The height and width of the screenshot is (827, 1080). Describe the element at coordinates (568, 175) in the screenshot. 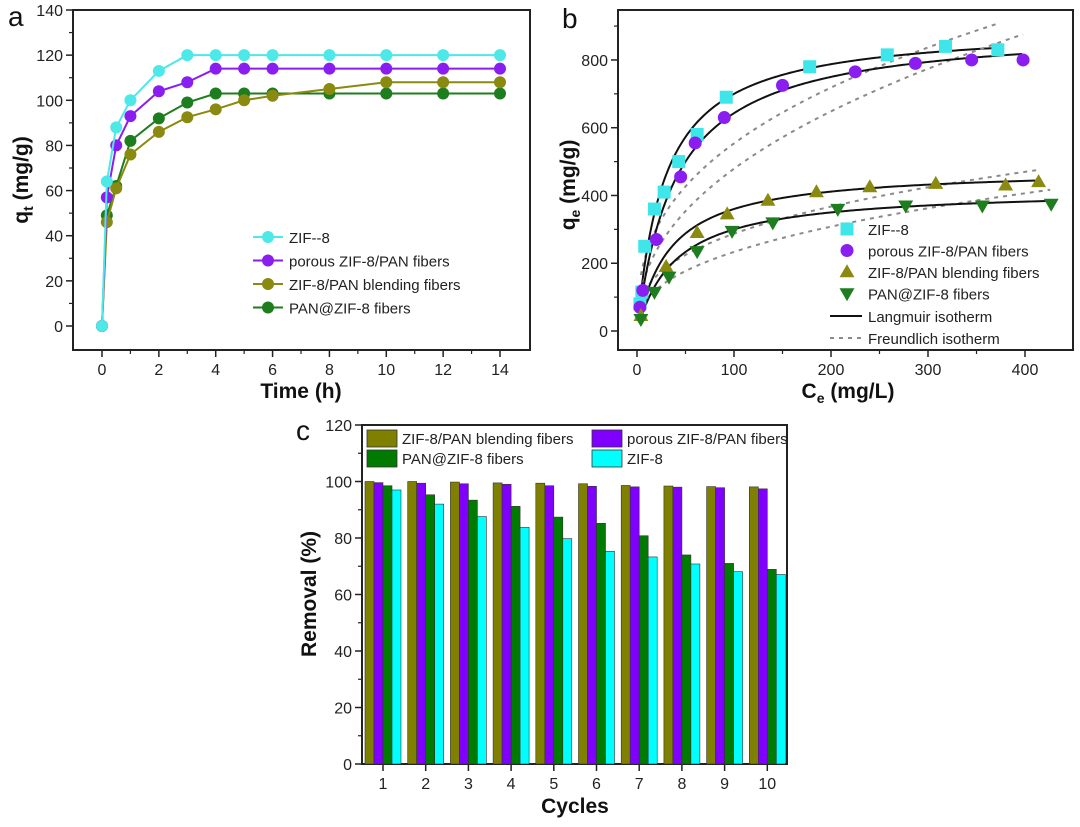

I see `y-axis-title-unit: (mg/g)` at that location.